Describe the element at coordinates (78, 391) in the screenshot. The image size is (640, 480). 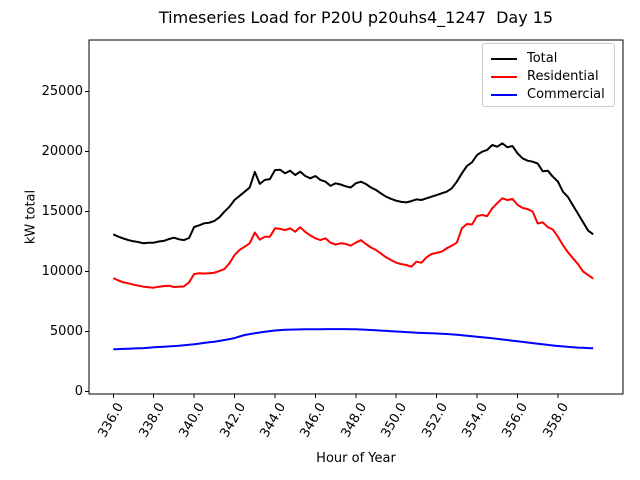
I see `y-tick-label: 0` at that location.